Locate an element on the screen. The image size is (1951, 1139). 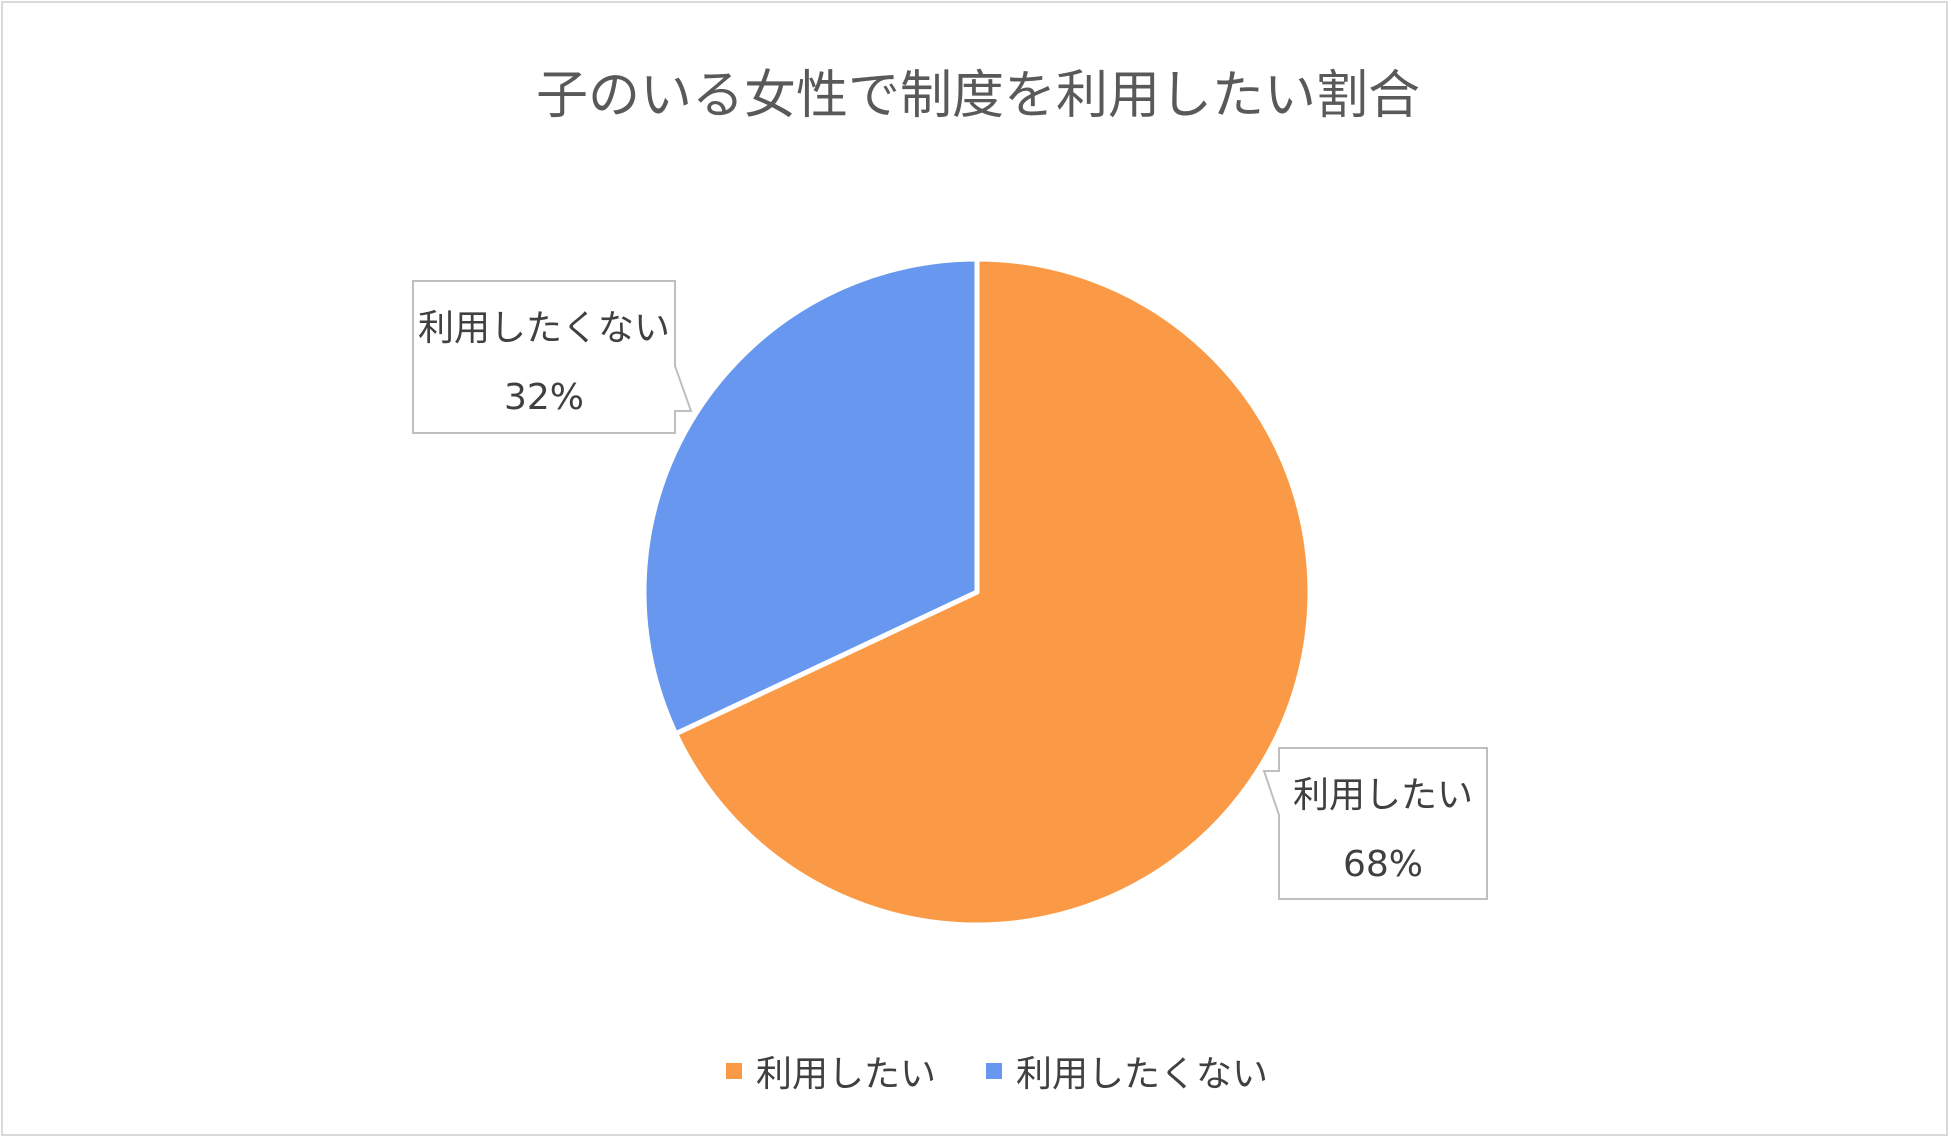
callout-value-1: 32% is located at coordinates (544, 397).